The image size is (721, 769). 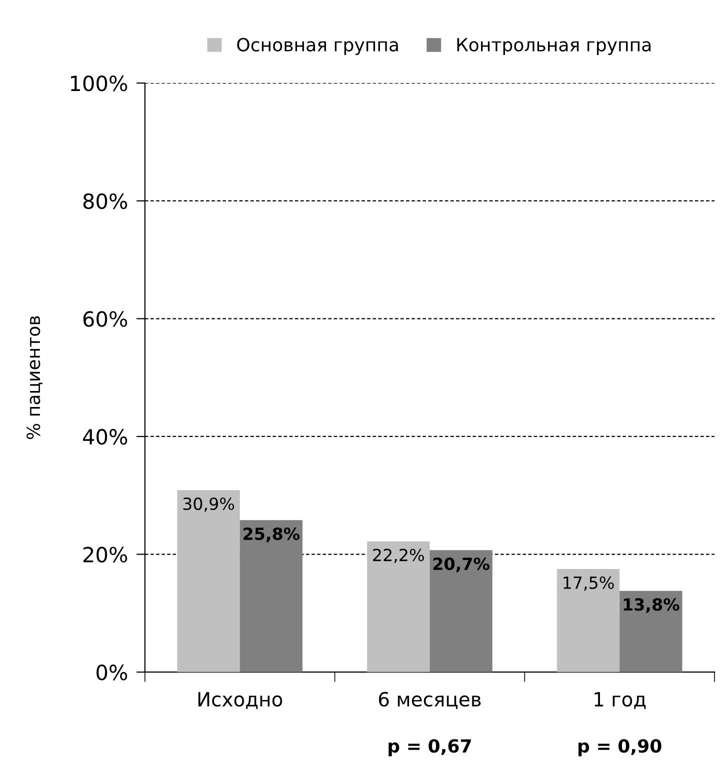 I want to click on y-axis-title: % пациентов, so click(x=34, y=378).